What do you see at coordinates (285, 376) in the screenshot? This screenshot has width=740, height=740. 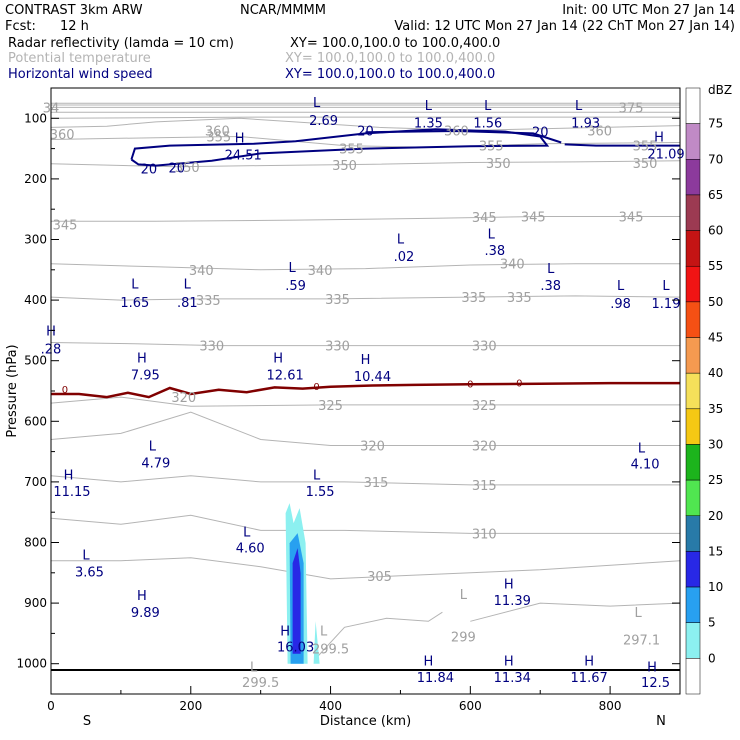 I see `wind-label: 12.61` at bounding box center [285, 376].